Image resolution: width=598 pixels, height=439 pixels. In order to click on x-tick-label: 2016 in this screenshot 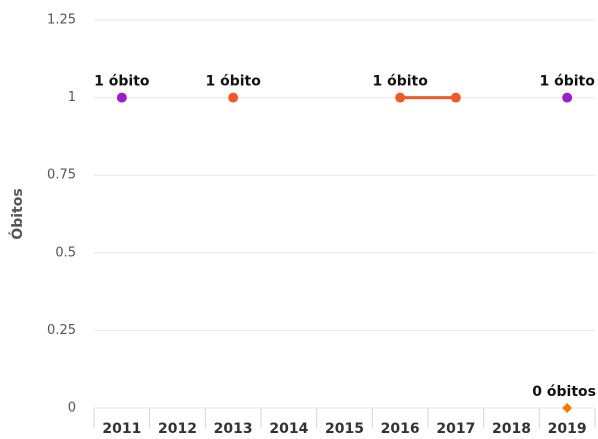, I will do `click(400, 429)`.